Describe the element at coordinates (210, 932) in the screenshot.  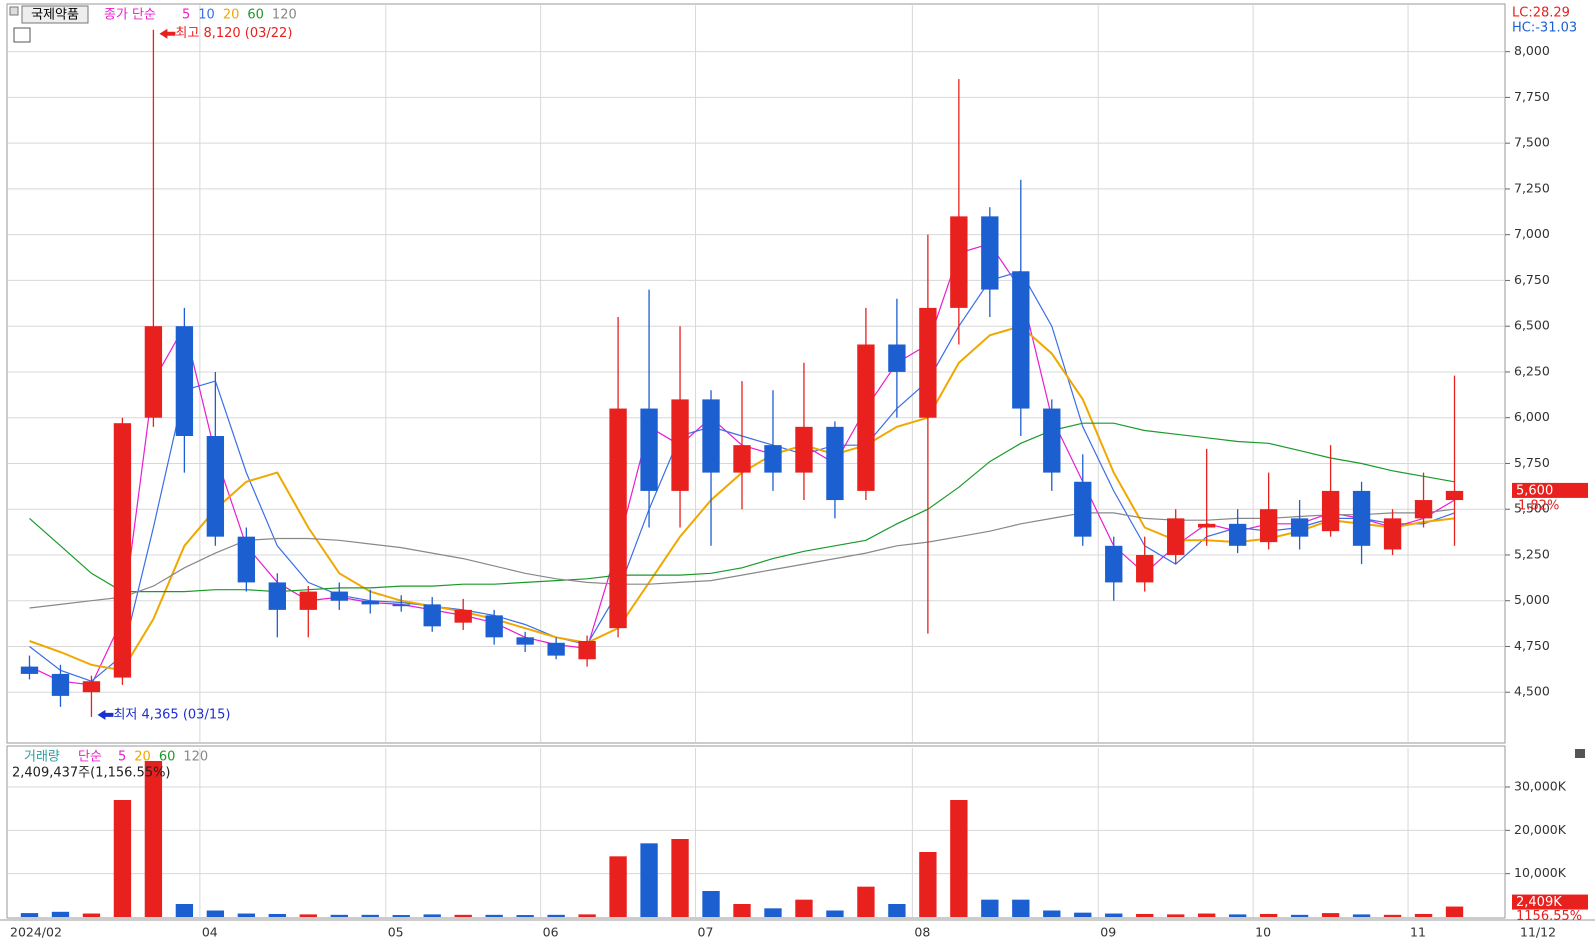
I see `x-tick-label: 04` at that location.